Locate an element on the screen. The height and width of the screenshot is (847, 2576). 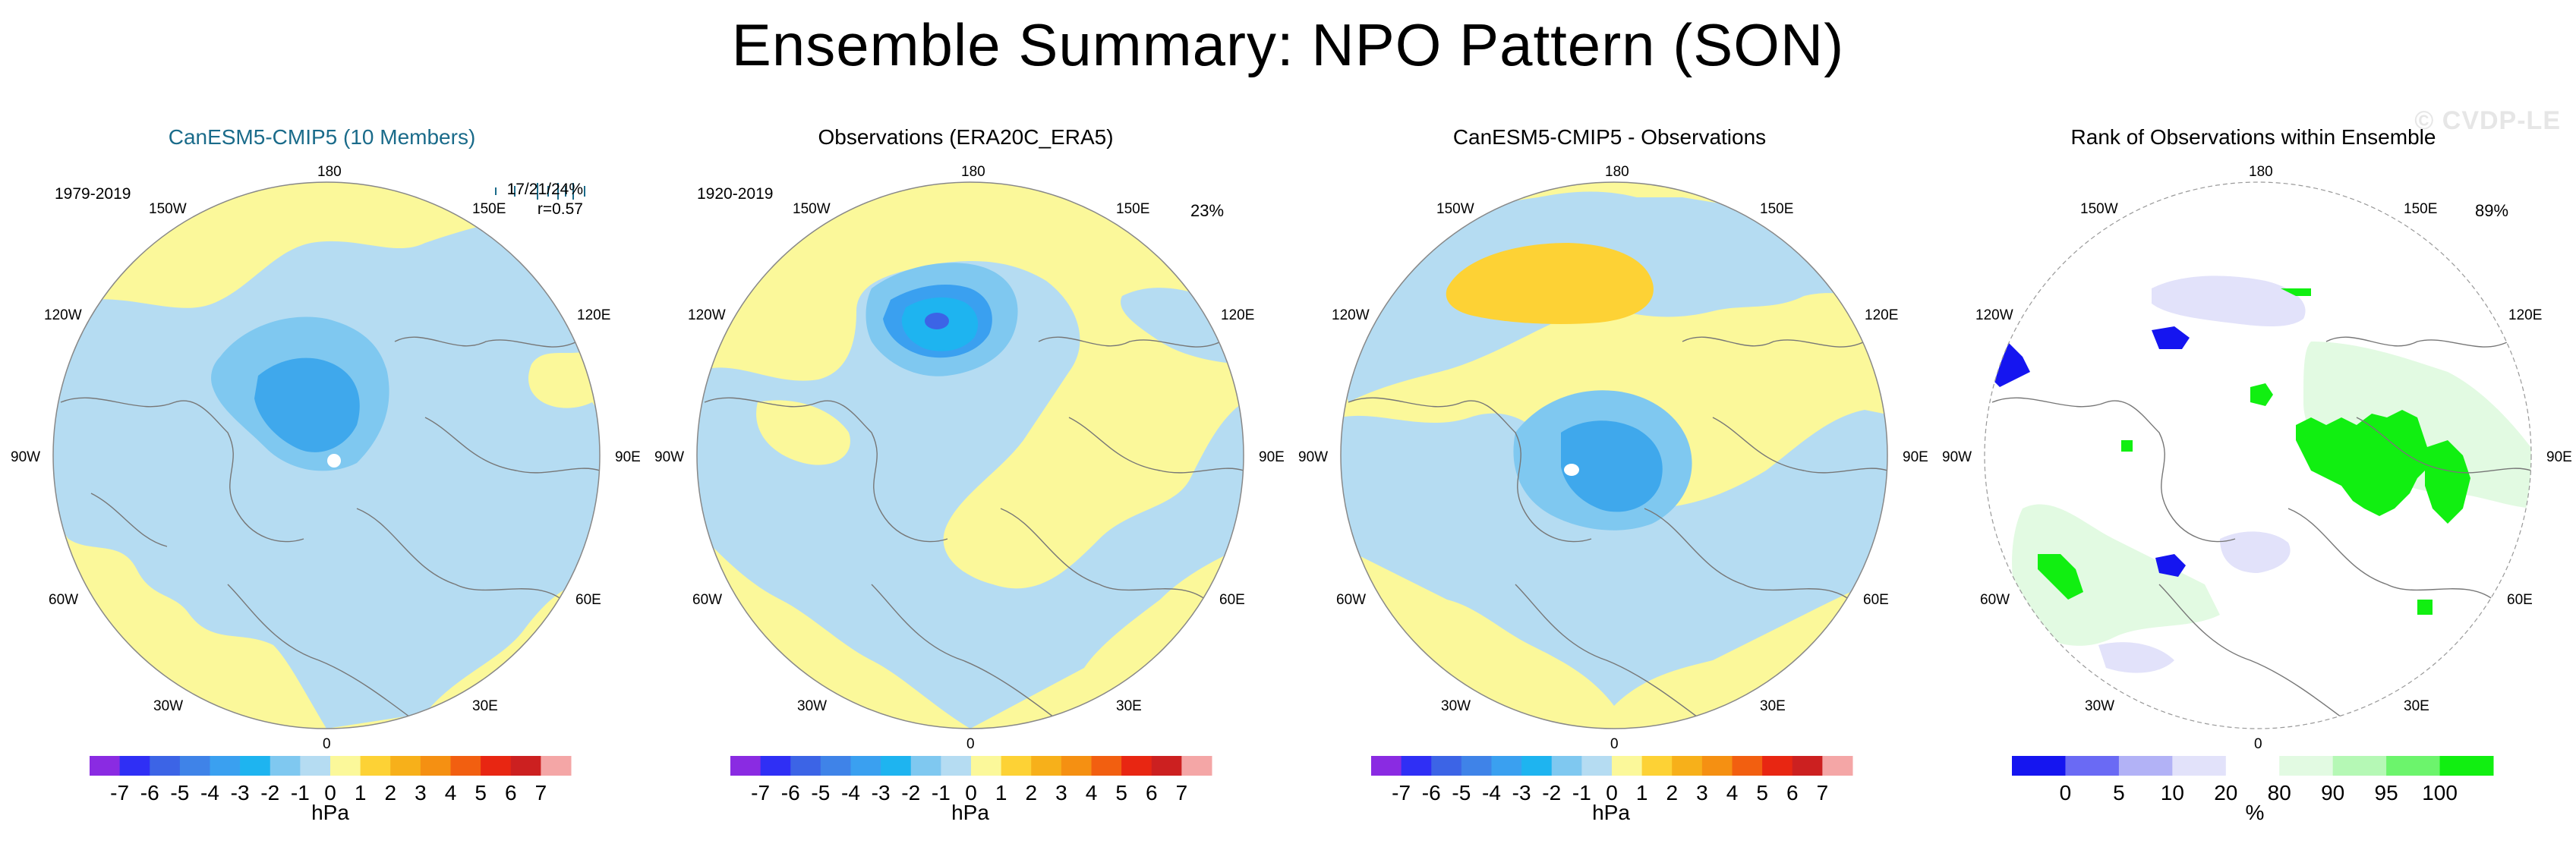
lon-label-60w: 60W is located at coordinates (1351, 600).